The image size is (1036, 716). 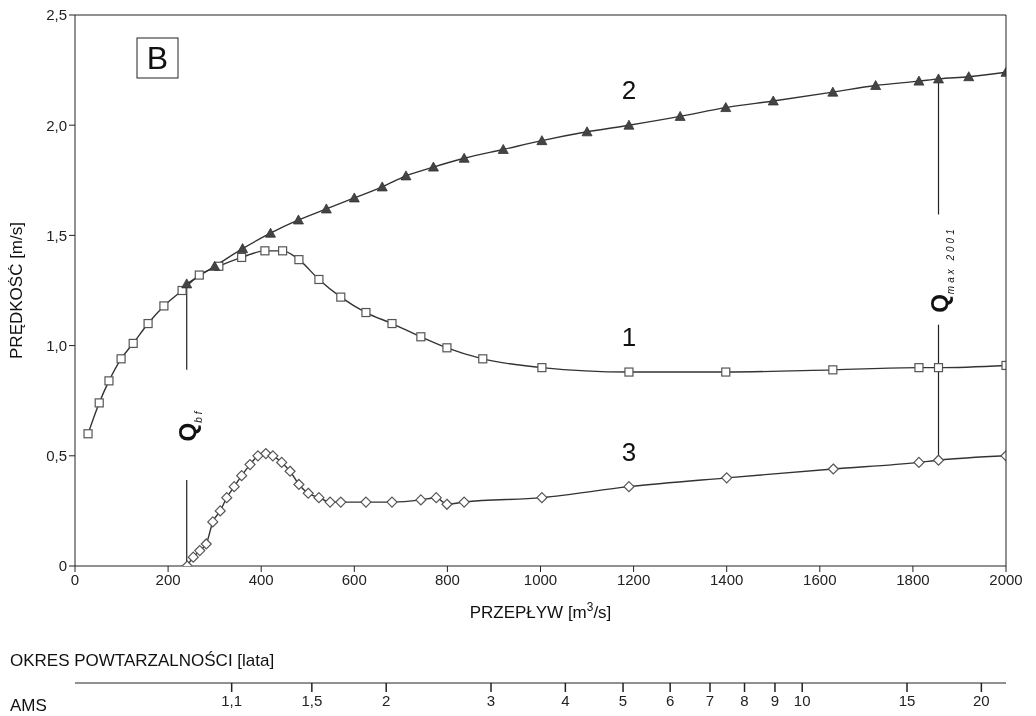 I want to click on x2-tick-label: 6, so click(x=670, y=700).